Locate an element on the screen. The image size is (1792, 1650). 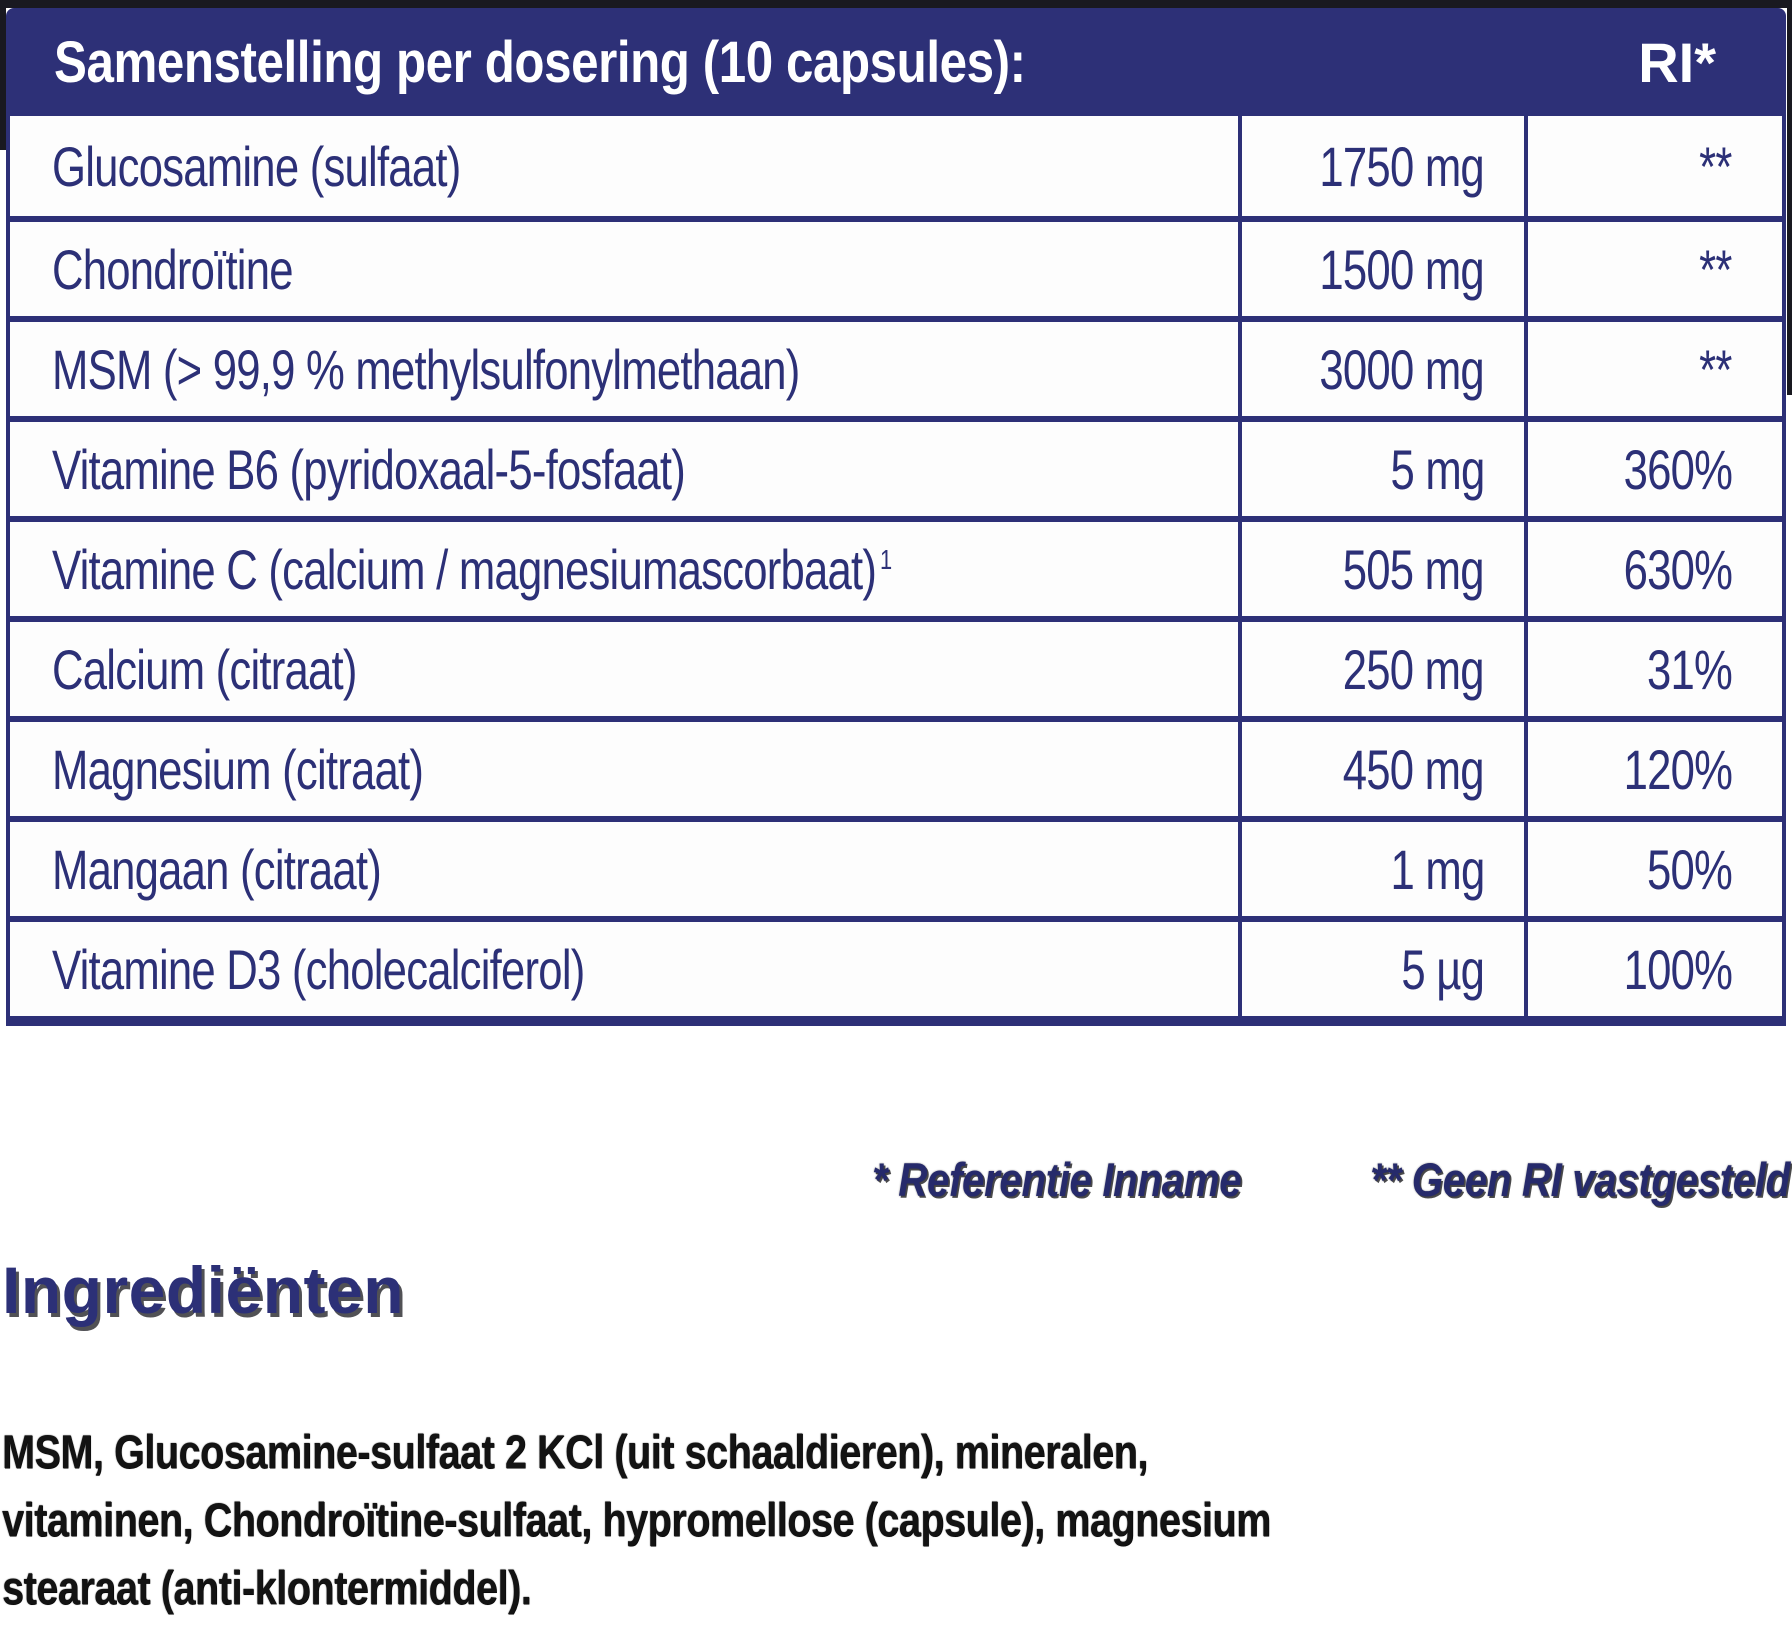
footnote-reference-intake: * Referentie Inname is located at coordinates (1056, 1179).